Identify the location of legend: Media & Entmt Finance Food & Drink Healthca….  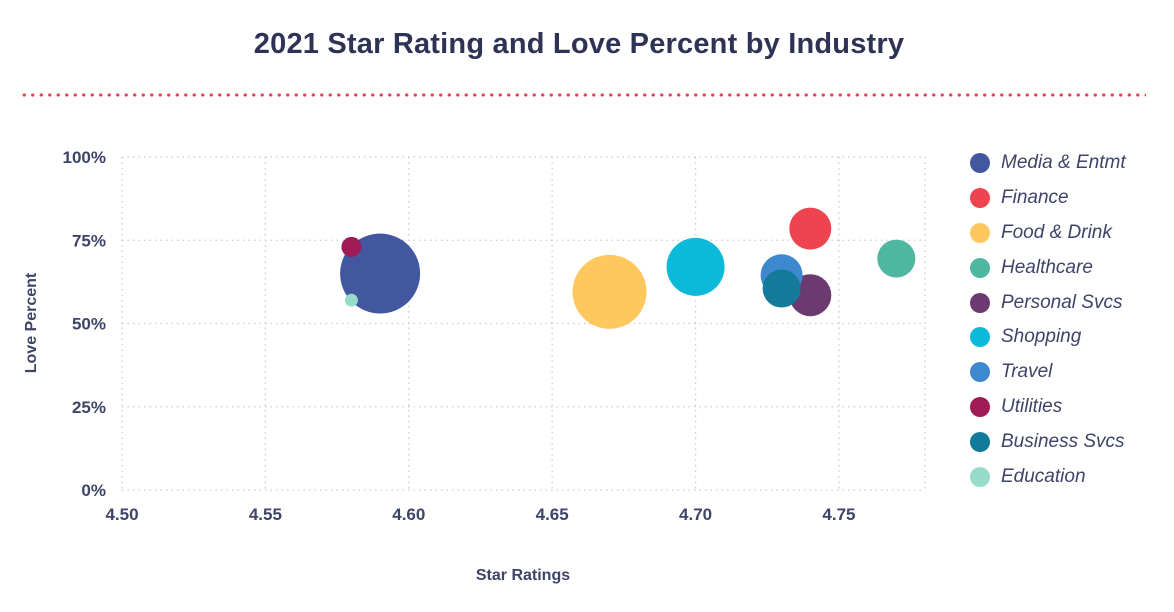
(1048, 320).